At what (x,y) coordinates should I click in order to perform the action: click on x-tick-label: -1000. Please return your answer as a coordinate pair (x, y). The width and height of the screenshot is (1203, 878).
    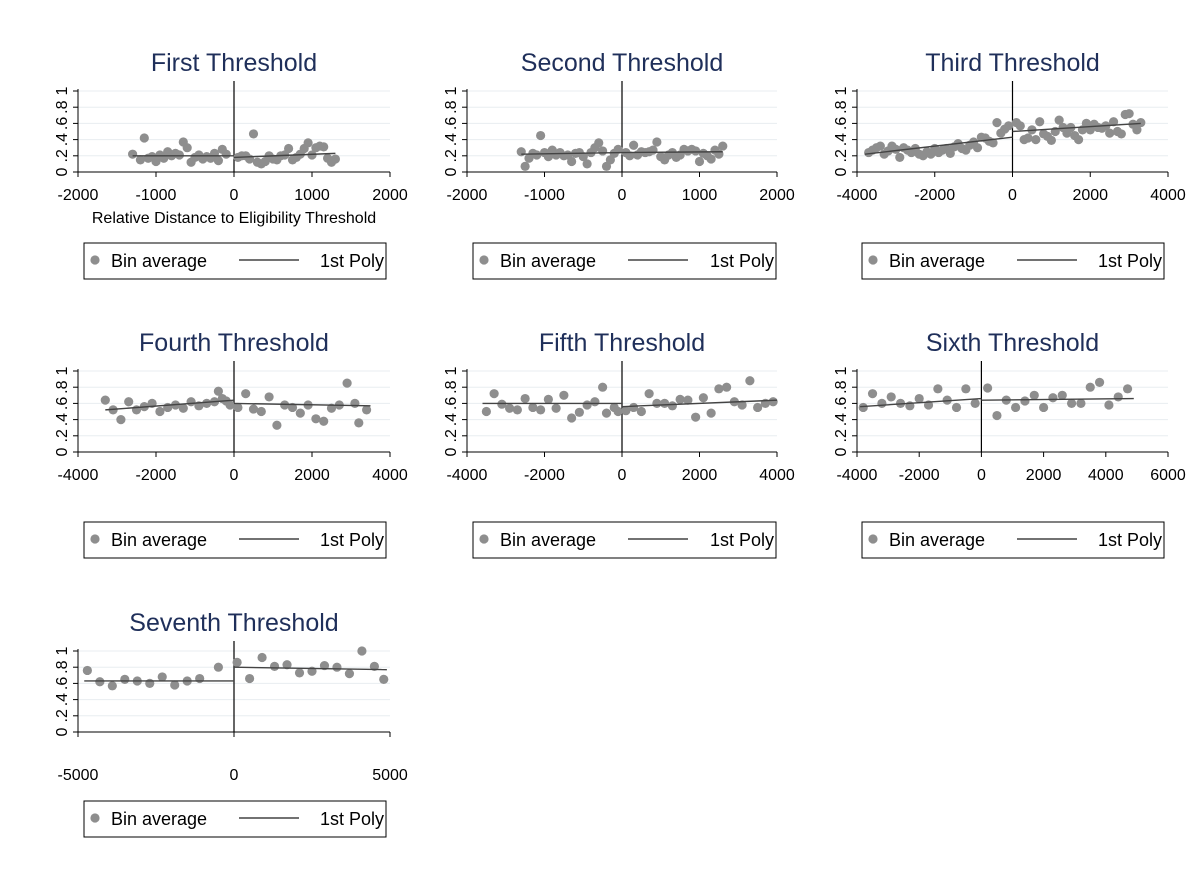
    Looking at the image, I should click on (156, 195).